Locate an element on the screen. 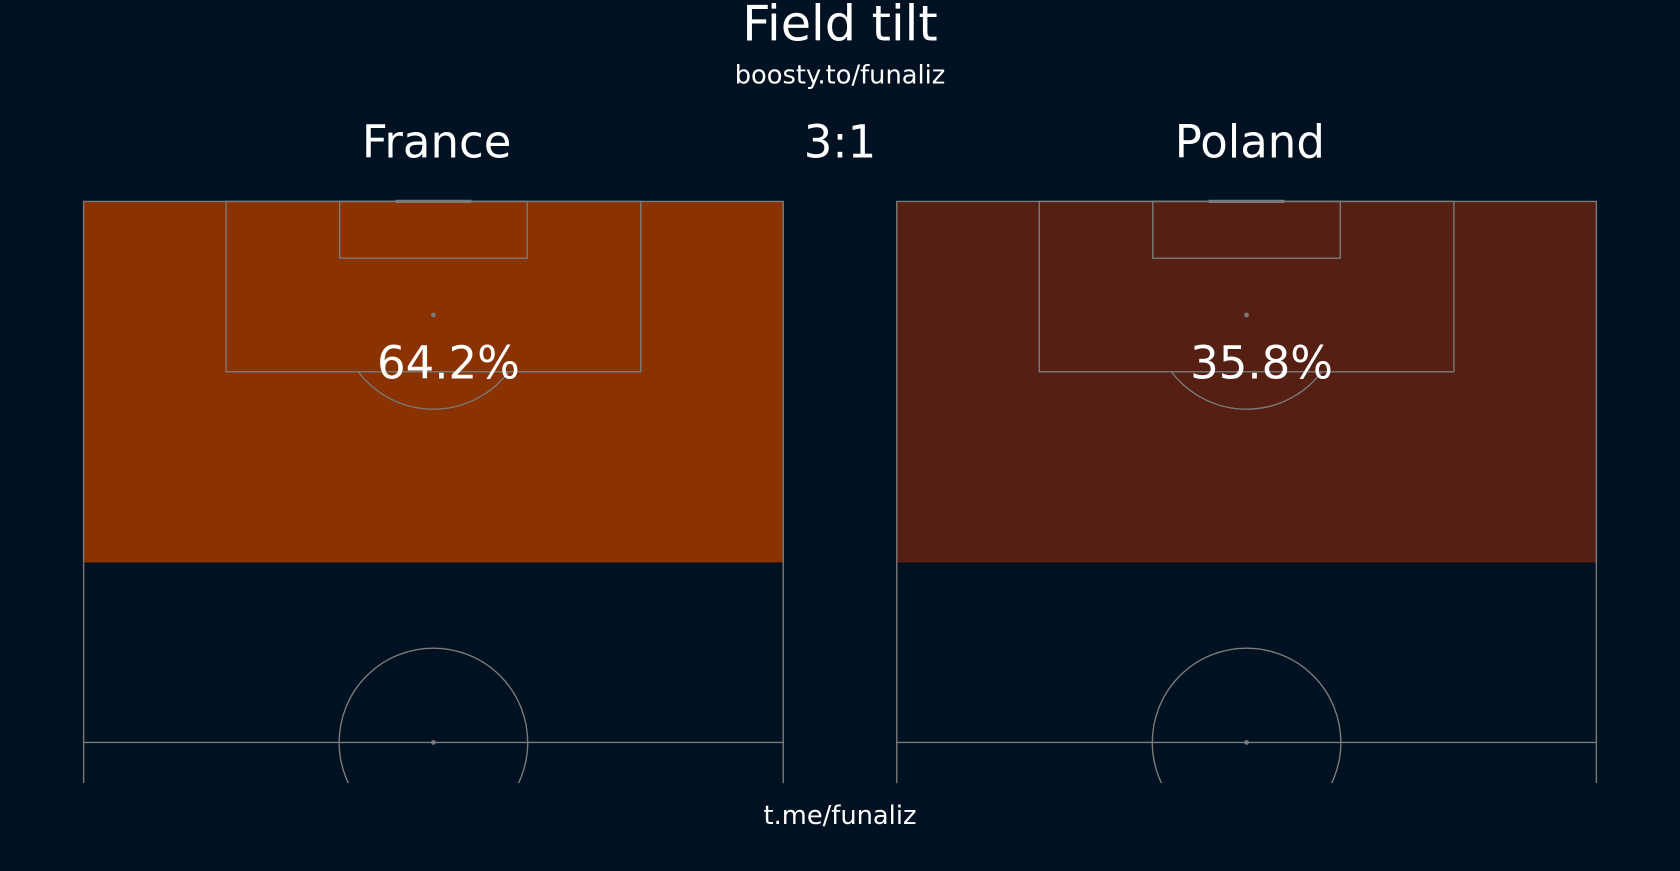 The width and height of the screenshot is (1680, 871). score: 3:1 is located at coordinates (840, 142).